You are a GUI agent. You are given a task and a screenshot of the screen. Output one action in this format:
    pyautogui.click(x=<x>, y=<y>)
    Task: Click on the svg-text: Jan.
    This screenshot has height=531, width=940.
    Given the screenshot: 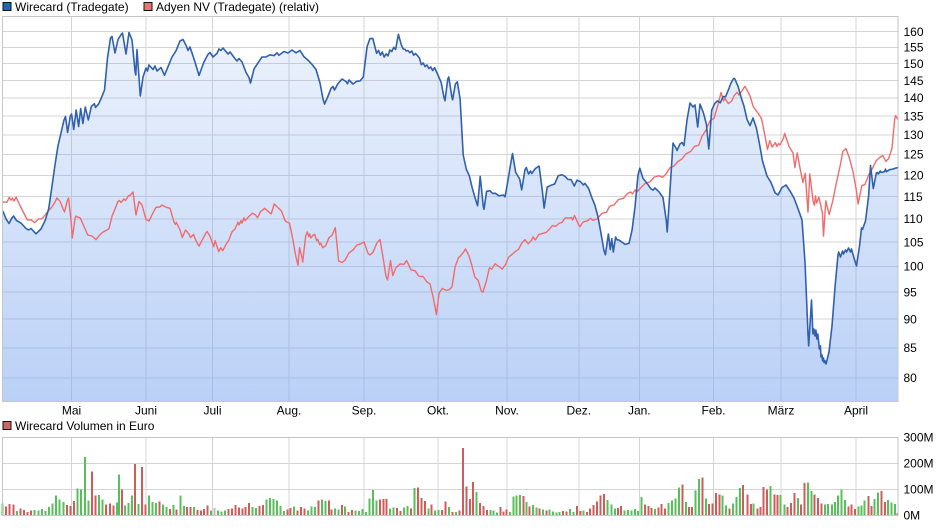 What is the action you would take?
    pyautogui.click(x=639, y=411)
    